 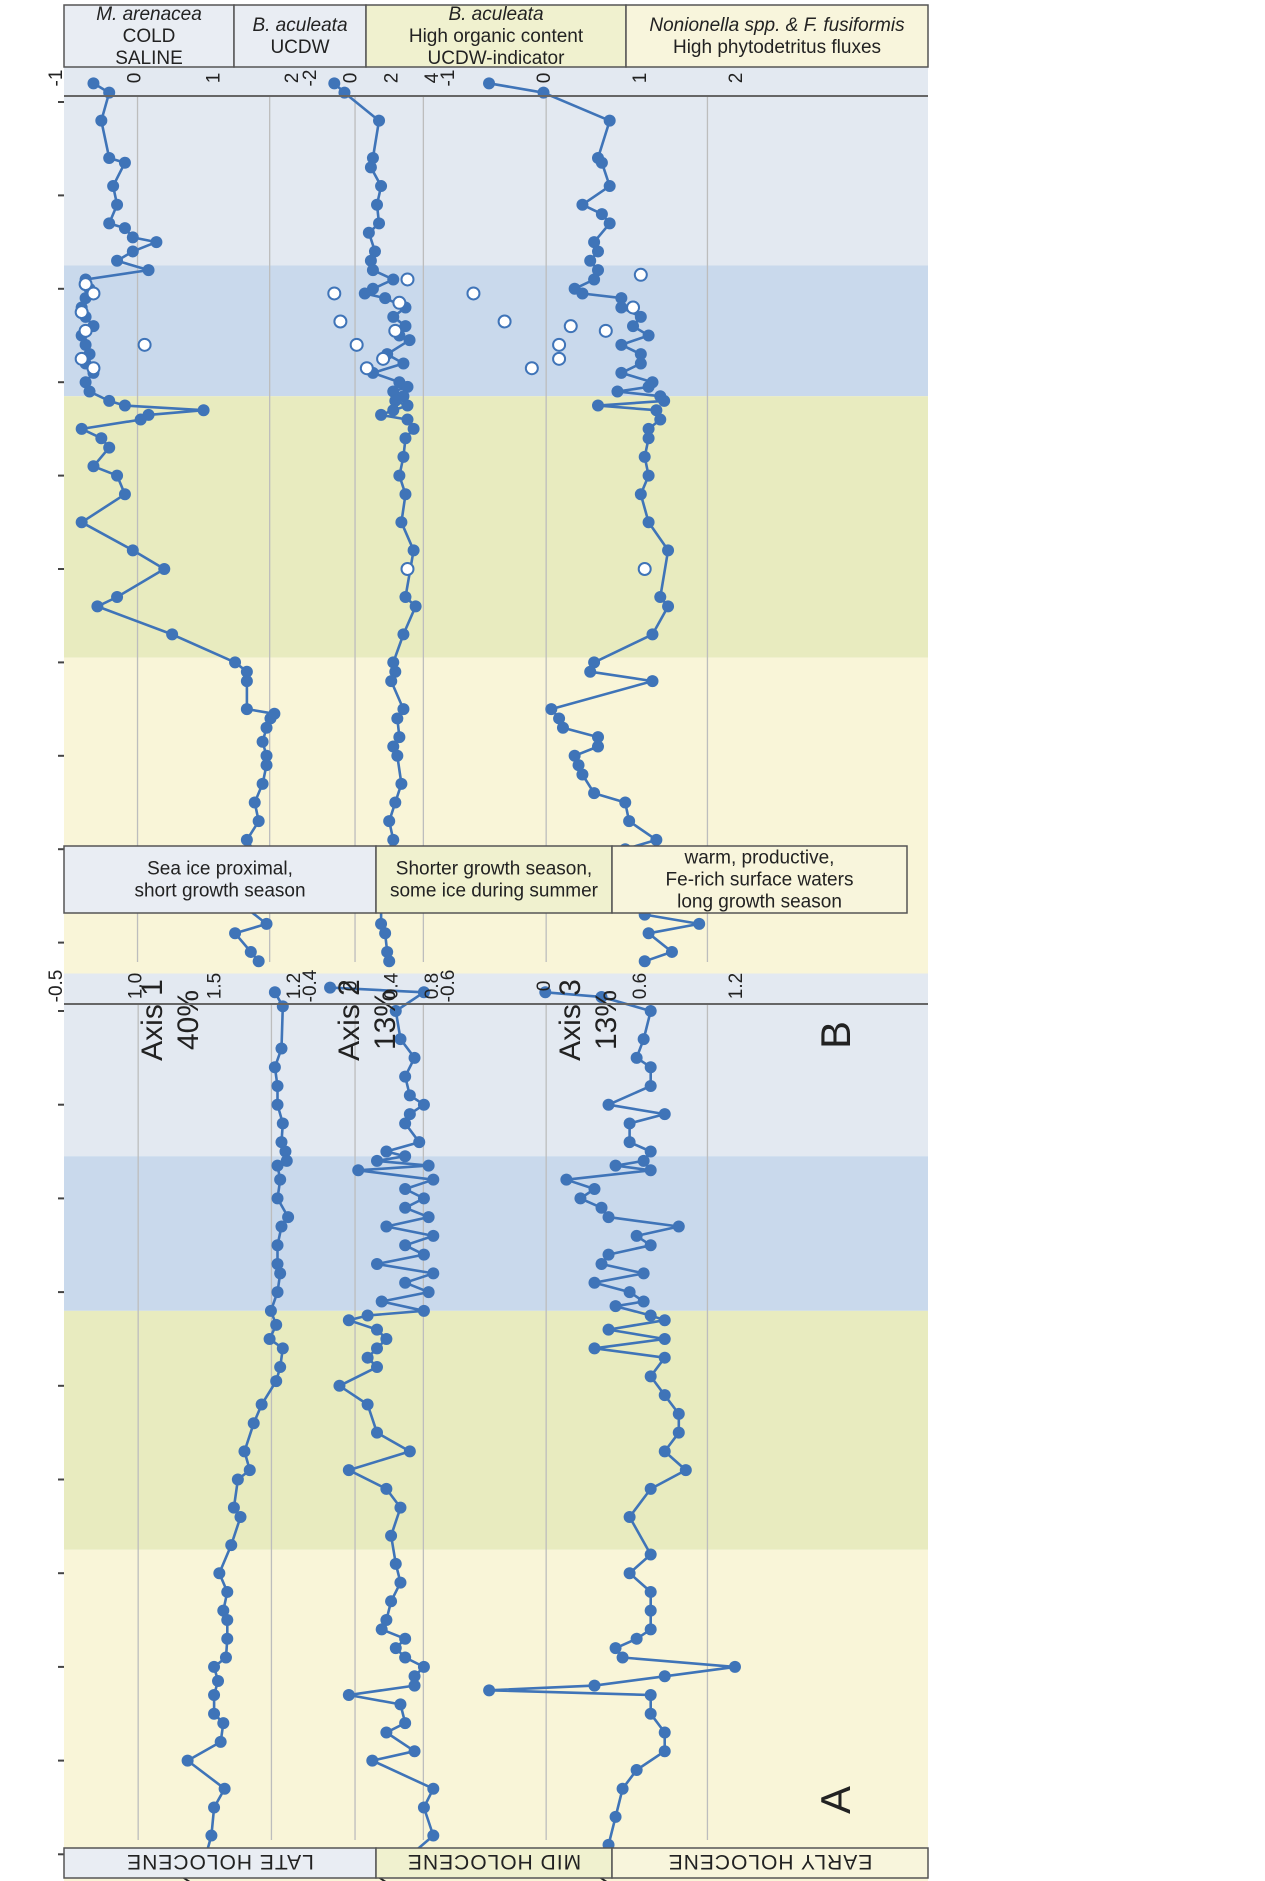 I want to click on series-label: Axis 2, so click(x=349, y=1020).